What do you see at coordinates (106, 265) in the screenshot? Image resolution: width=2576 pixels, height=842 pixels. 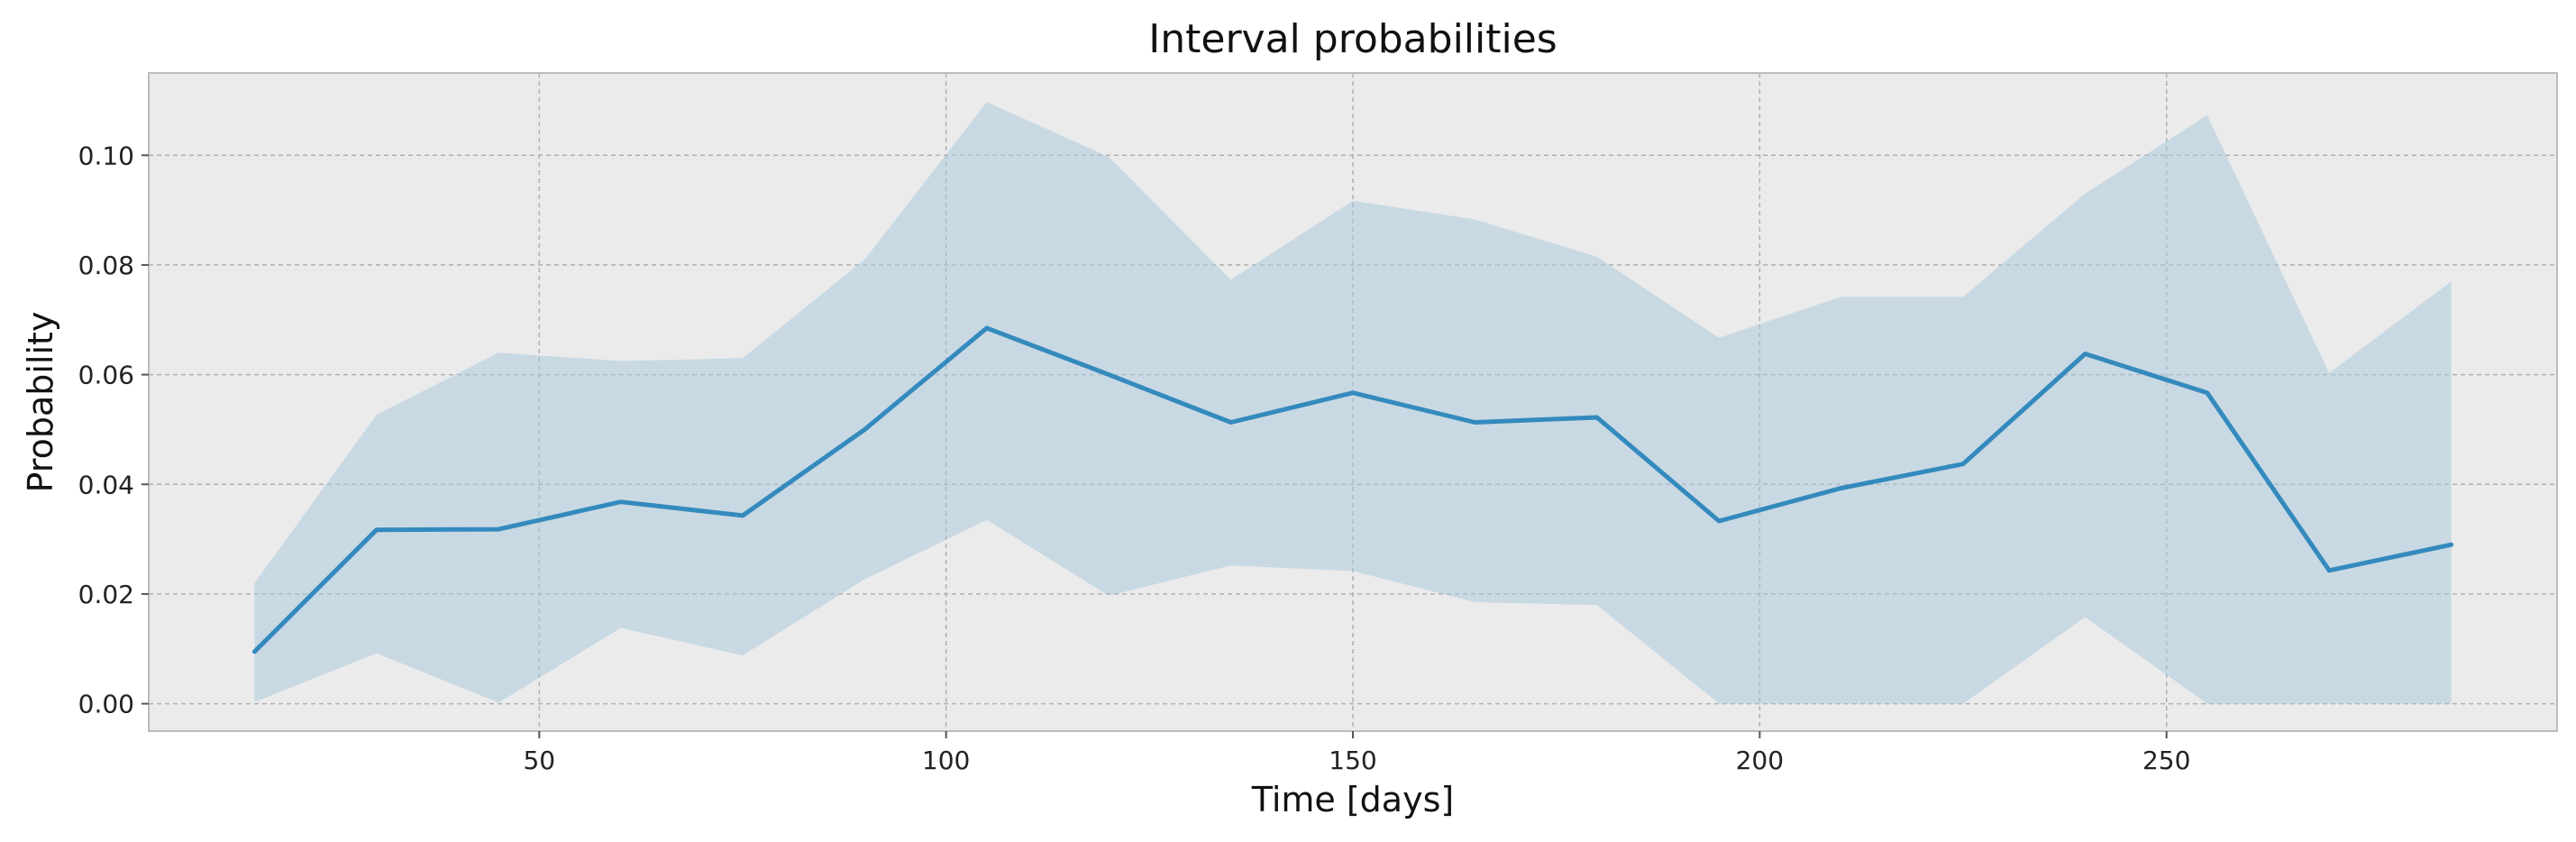 I see `y-tick-label: 0.08` at bounding box center [106, 265].